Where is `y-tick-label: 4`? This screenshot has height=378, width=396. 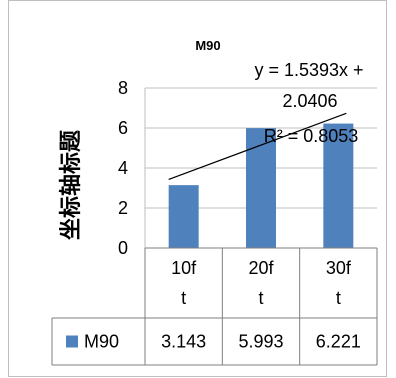 y-tick-label: 4 is located at coordinates (123, 168).